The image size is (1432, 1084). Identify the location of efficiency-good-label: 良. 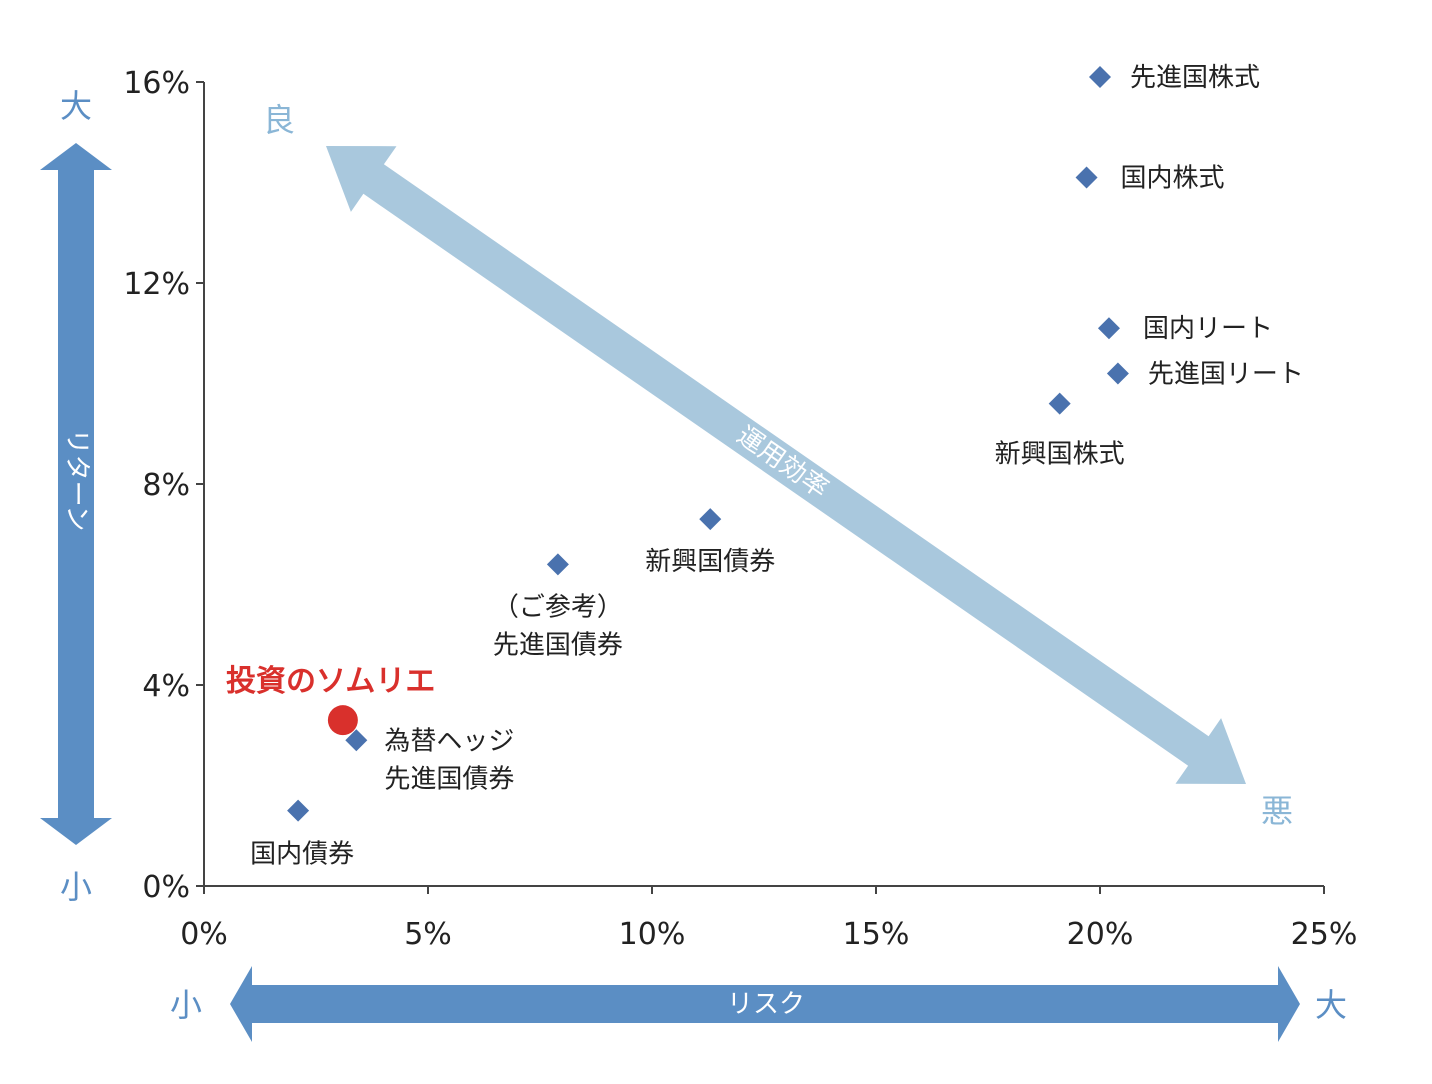
(279, 120).